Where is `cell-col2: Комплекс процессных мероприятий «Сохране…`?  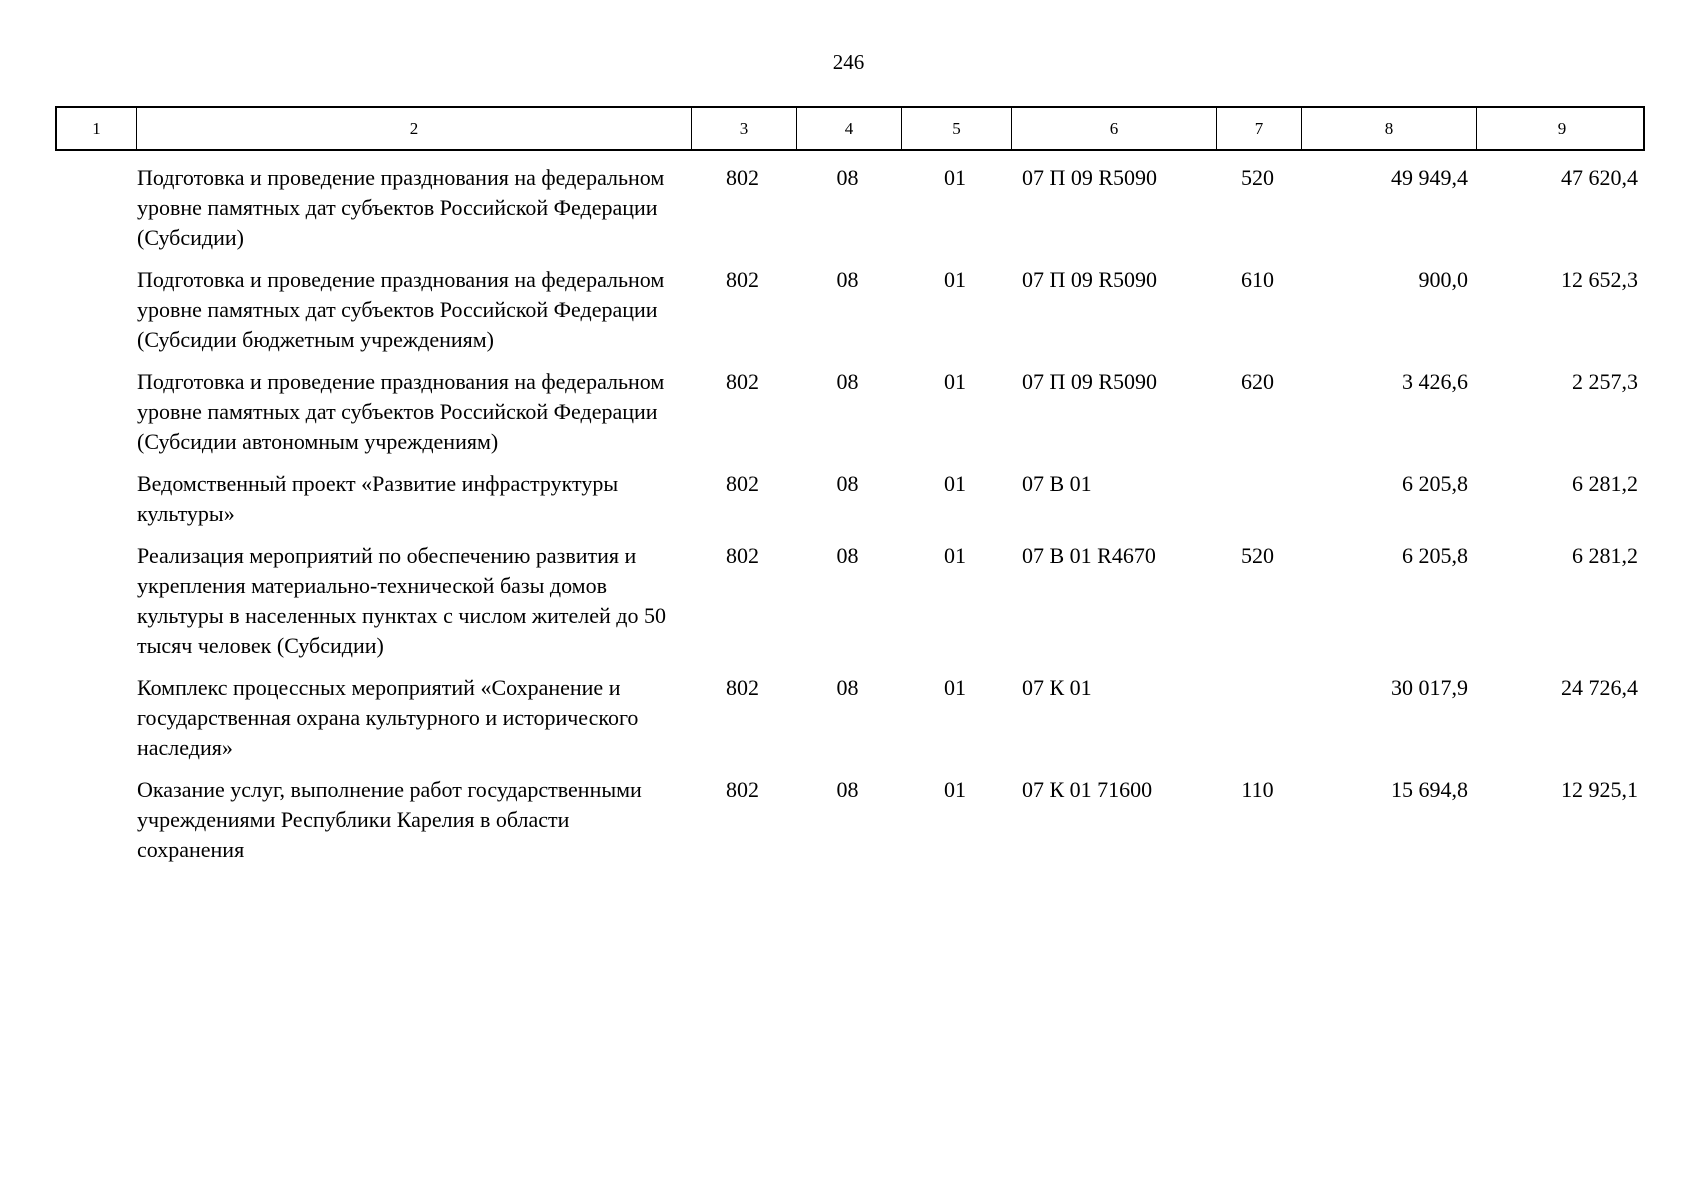 cell-col2: Комплекс процессных мероприятий «Сохране… is located at coordinates (388, 717).